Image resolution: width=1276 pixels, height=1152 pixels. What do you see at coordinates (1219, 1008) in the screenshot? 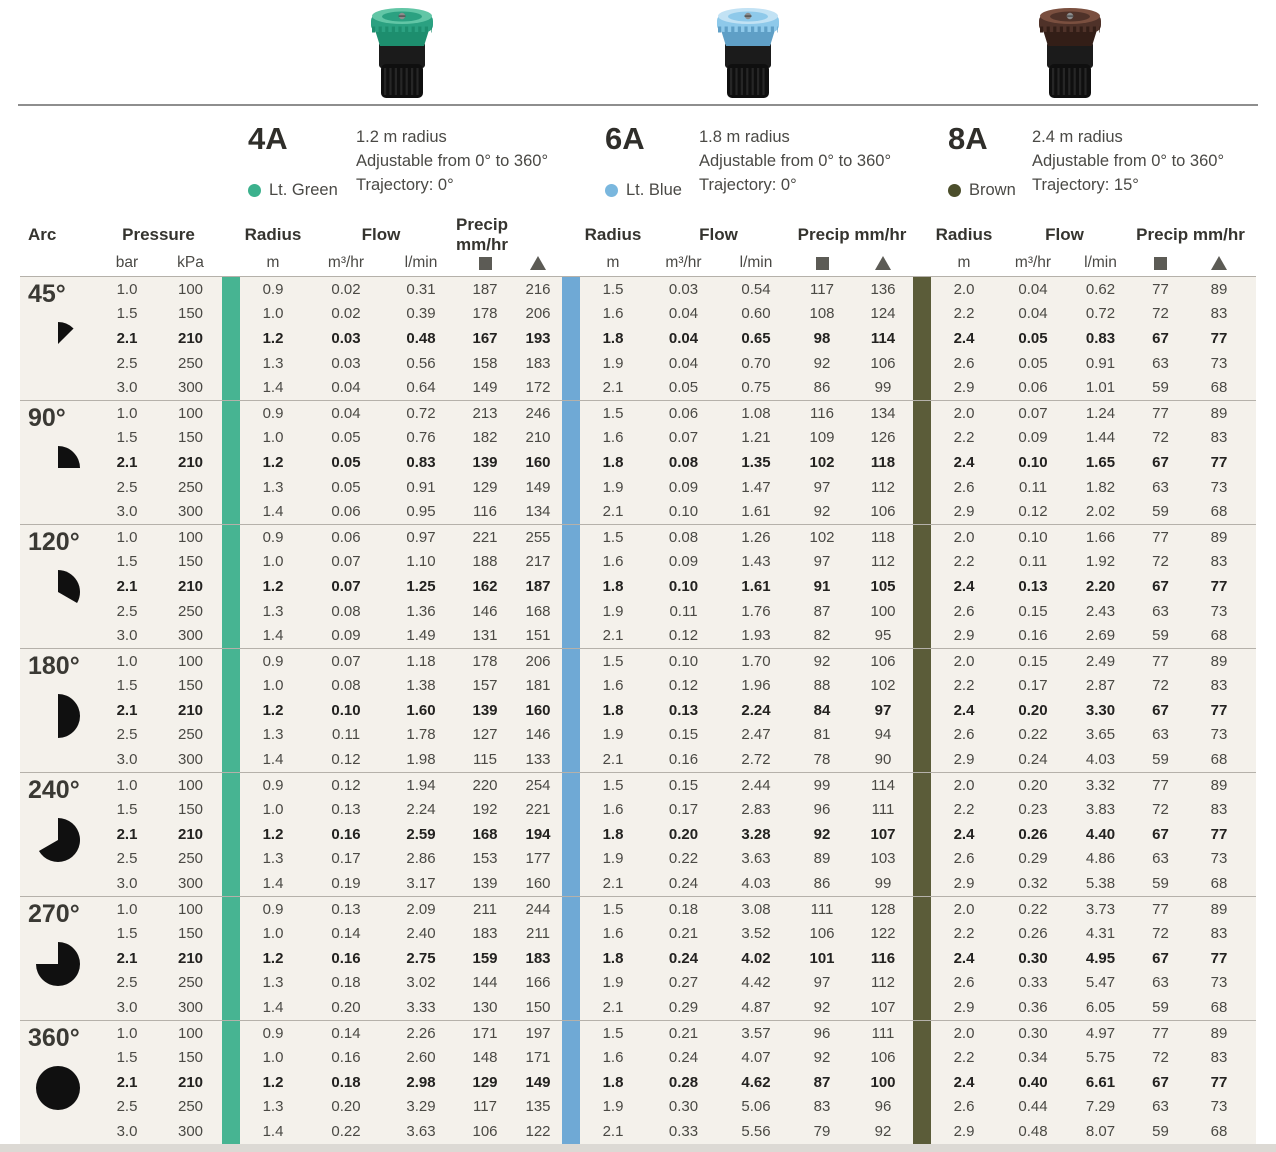
I see `precip-triangle-value: 68` at bounding box center [1219, 1008].